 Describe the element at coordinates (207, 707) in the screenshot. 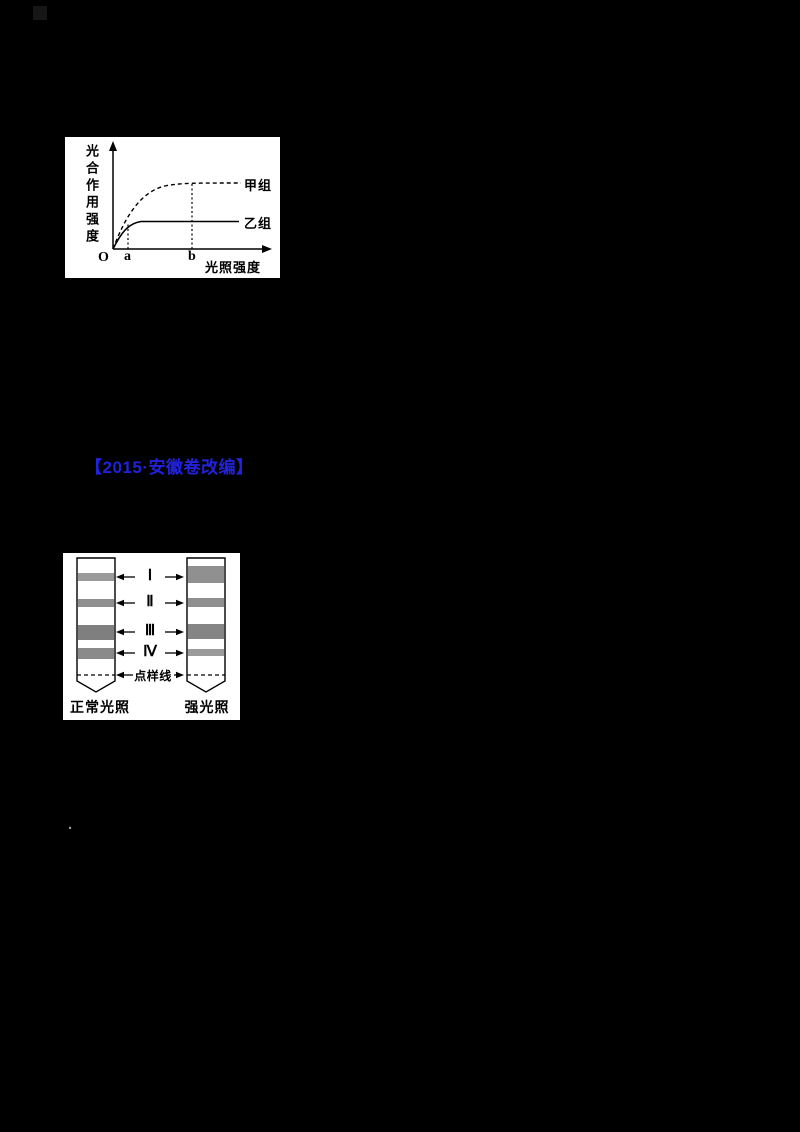

I see `strong-light-caption: 强光照` at that location.